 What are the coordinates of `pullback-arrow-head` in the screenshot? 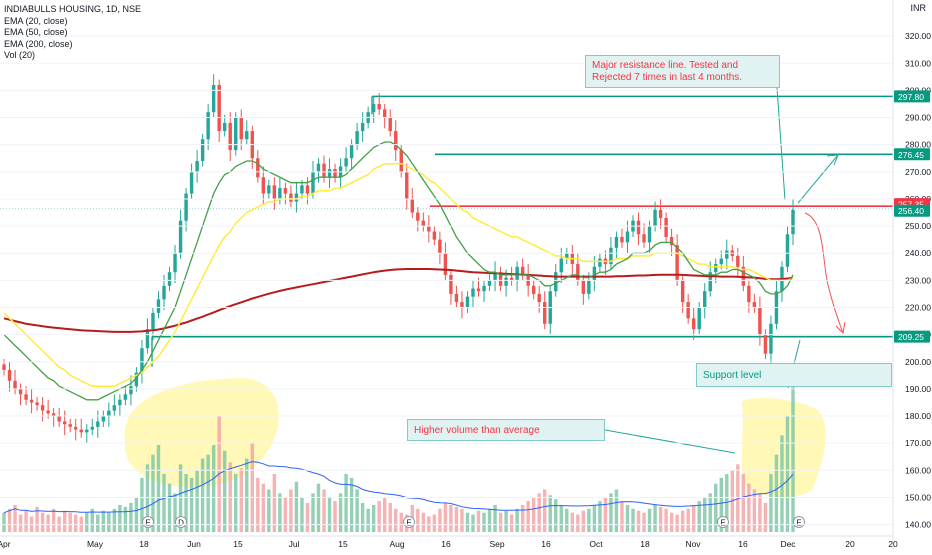 It's located at (840, 328).